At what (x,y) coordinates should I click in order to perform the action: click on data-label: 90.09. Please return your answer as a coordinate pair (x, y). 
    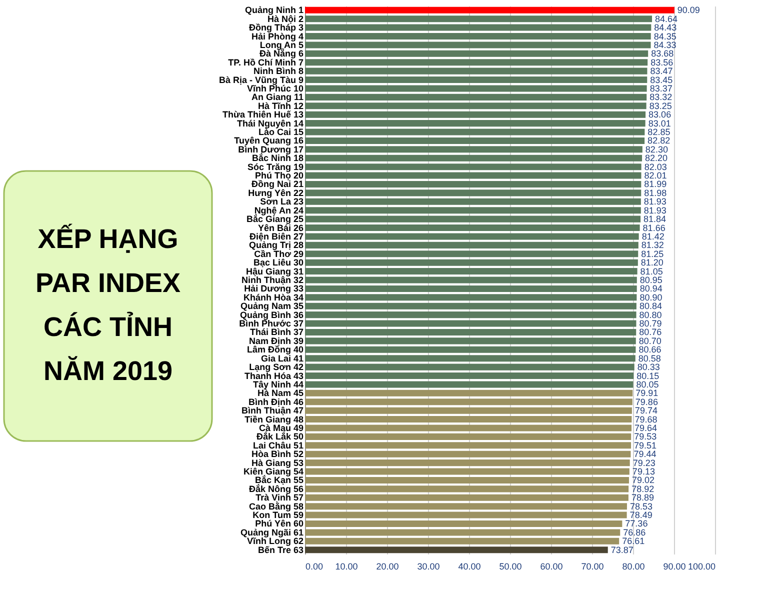
    Looking at the image, I should click on (688, 10).